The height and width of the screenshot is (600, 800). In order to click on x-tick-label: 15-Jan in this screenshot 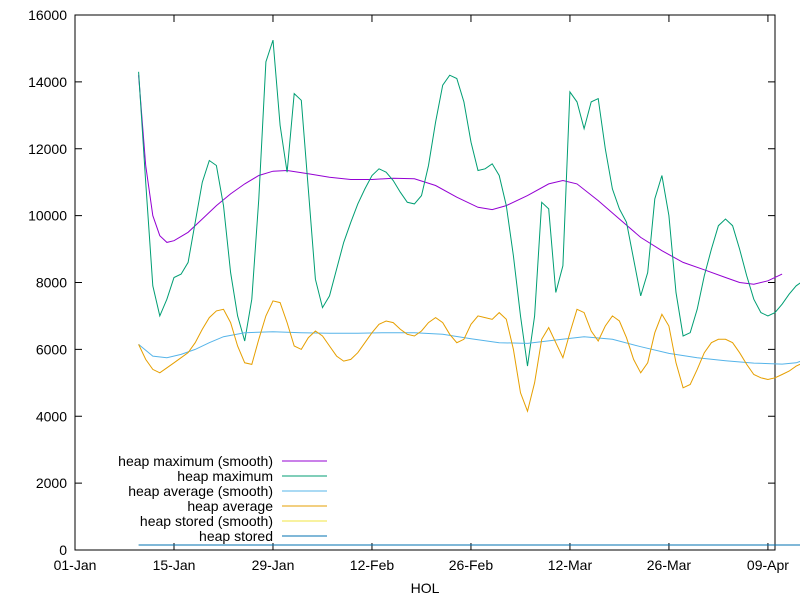, I will do `click(174, 565)`.